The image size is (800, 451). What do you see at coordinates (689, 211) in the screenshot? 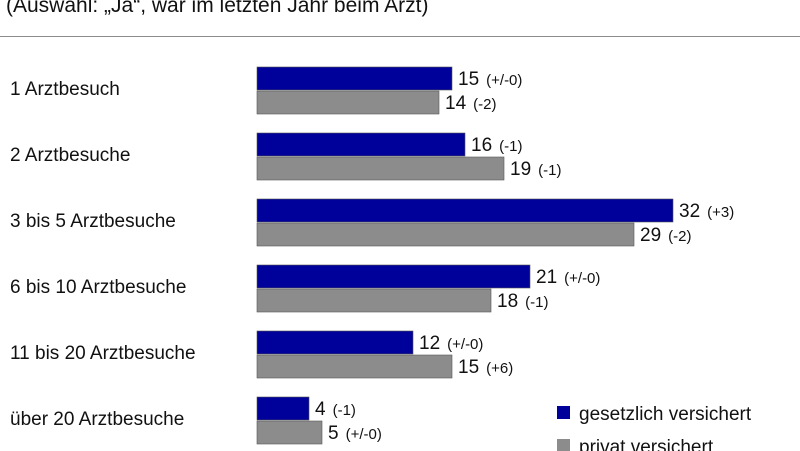
I see `bar-value: 32` at bounding box center [689, 211].